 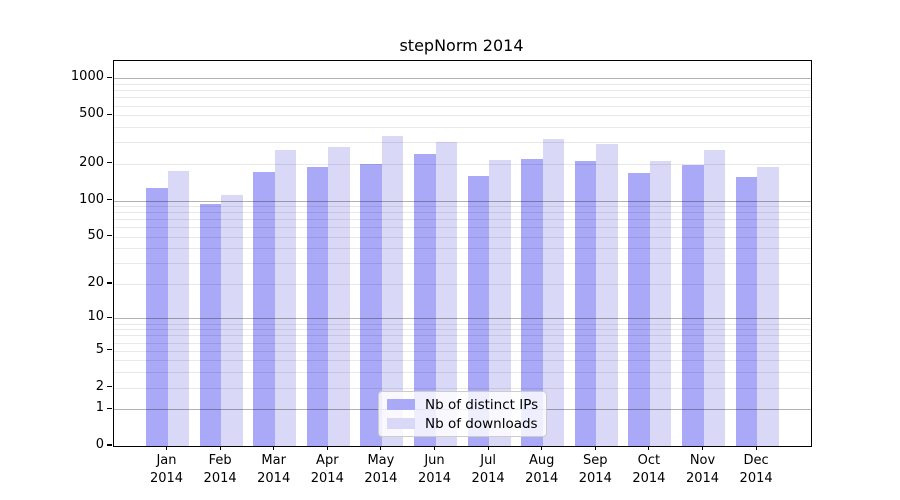 I want to click on legend-swatch-downloads, so click(x=401, y=423).